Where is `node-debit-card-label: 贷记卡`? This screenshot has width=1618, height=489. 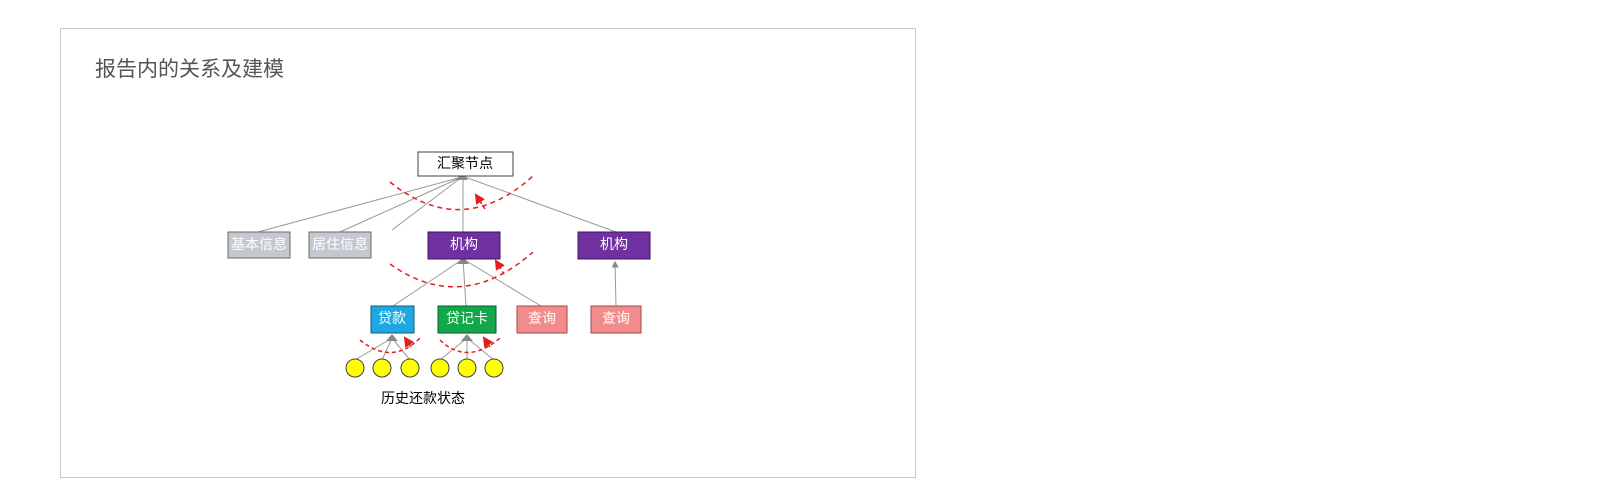 node-debit-card-label: 贷记卡 is located at coordinates (467, 319).